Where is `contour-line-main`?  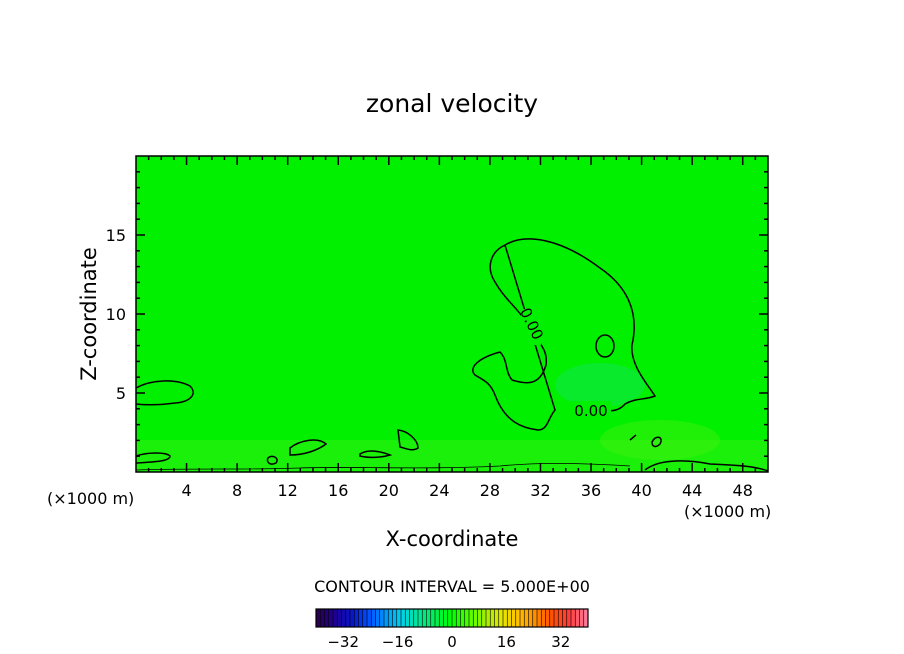
contour-line-main is located at coordinates (564, 334).